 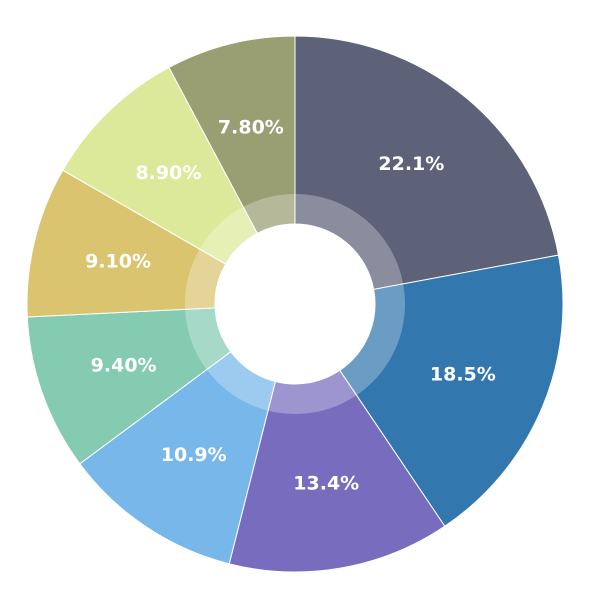 I want to click on slice-data-label-4: 10.9%, so click(x=194, y=455).